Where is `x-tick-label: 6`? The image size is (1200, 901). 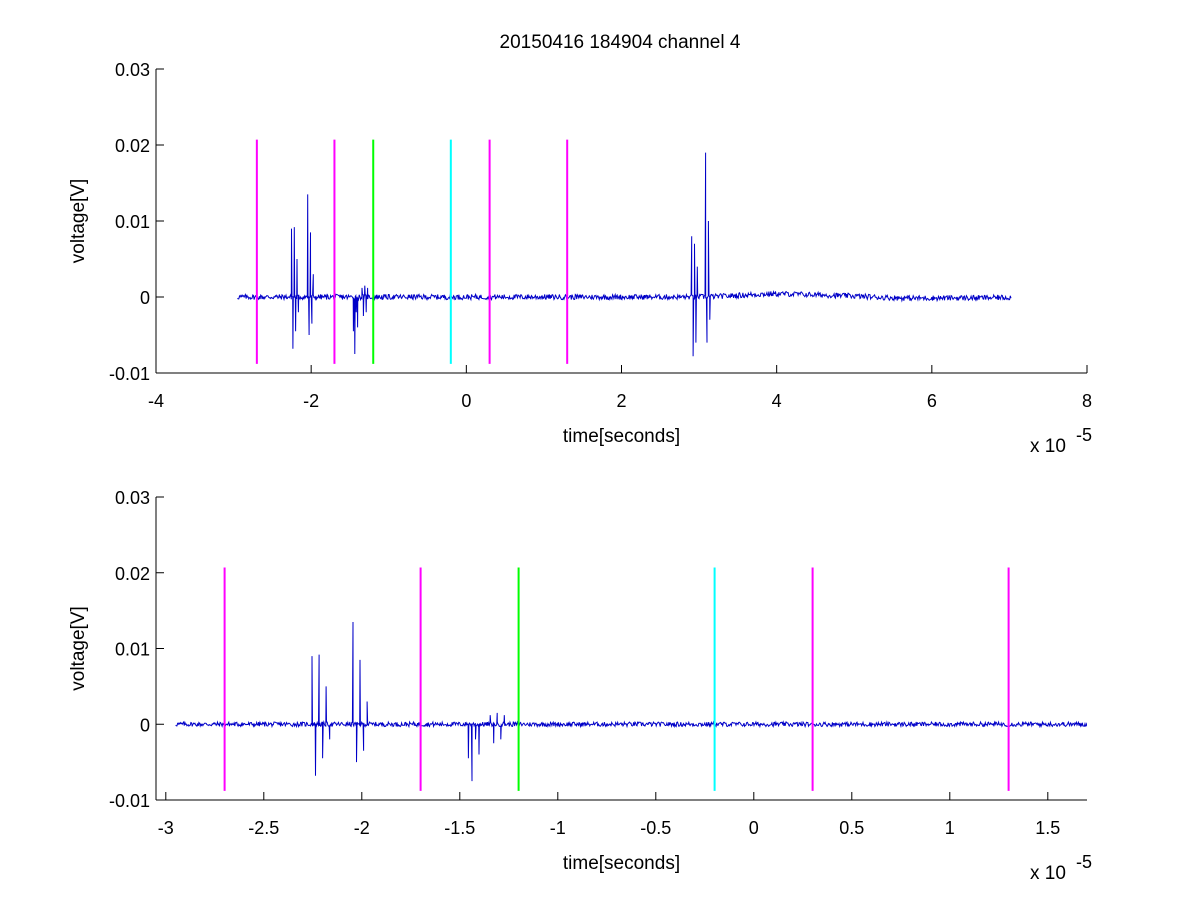 x-tick-label: 6 is located at coordinates (932, 401).